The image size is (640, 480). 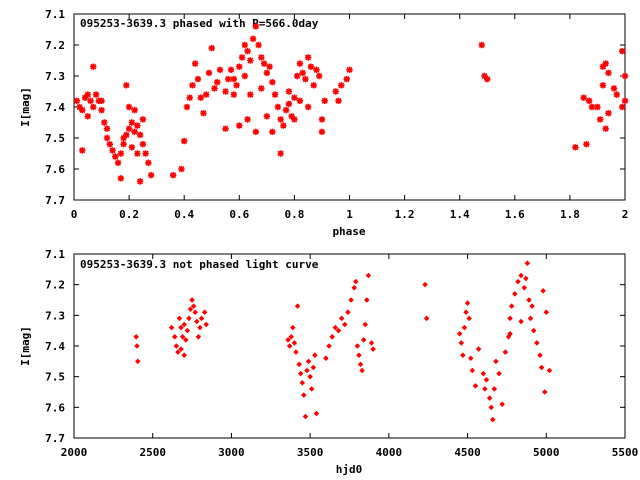 What do you see at coordinates (55, 107) in the screenshot?
I see `phased-y-tick-label: 7.4` at bounding box center [55, 107].